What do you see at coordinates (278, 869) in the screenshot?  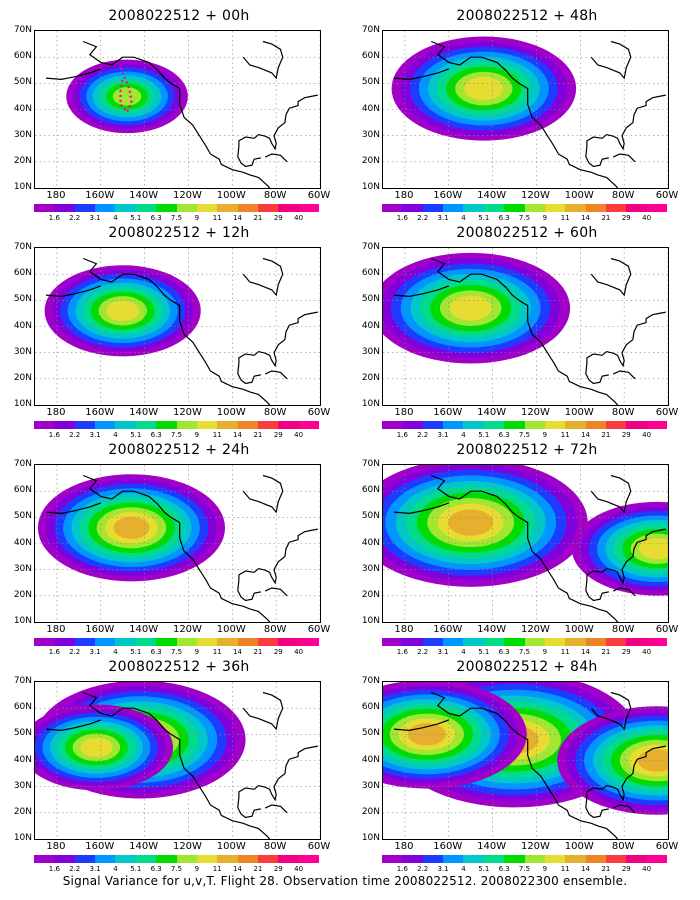 I see `colorbar-label: 29` at bounding box center [278, 869].